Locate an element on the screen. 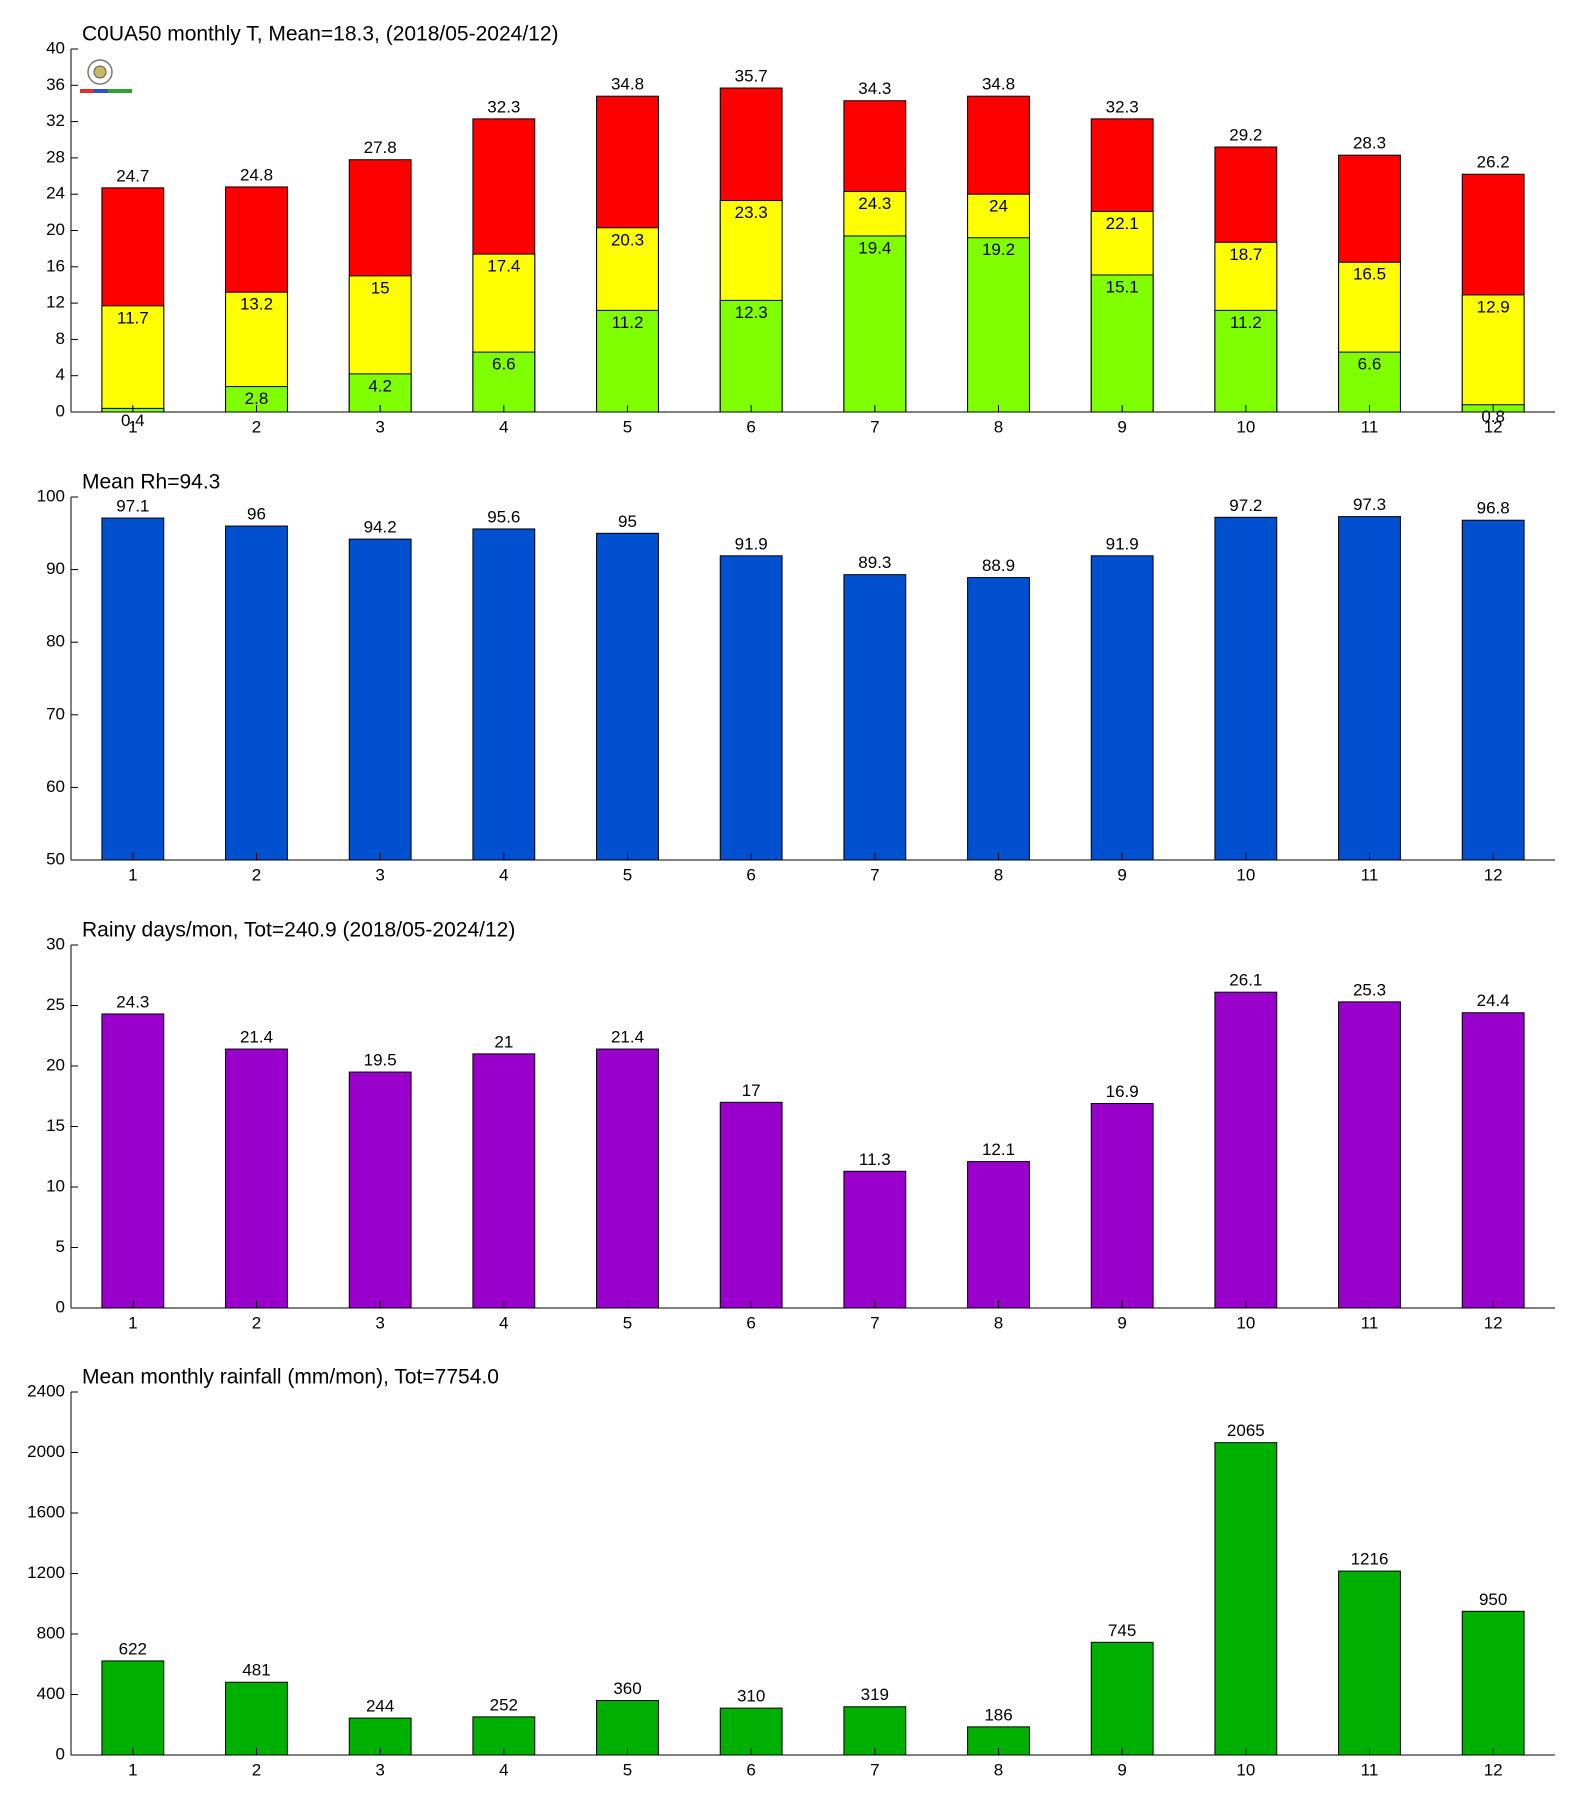  value-label: 24.3 is located at coordinates (874, 203).